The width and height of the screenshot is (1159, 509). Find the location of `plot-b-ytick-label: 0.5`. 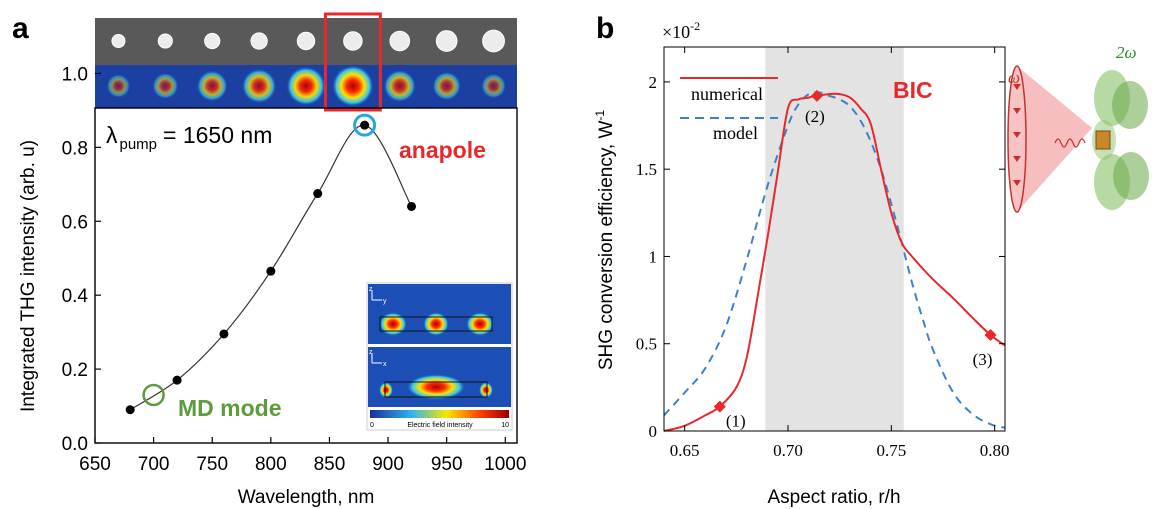

plot-b-ytick-label: 0.5 is located at coordinates (646, 344).